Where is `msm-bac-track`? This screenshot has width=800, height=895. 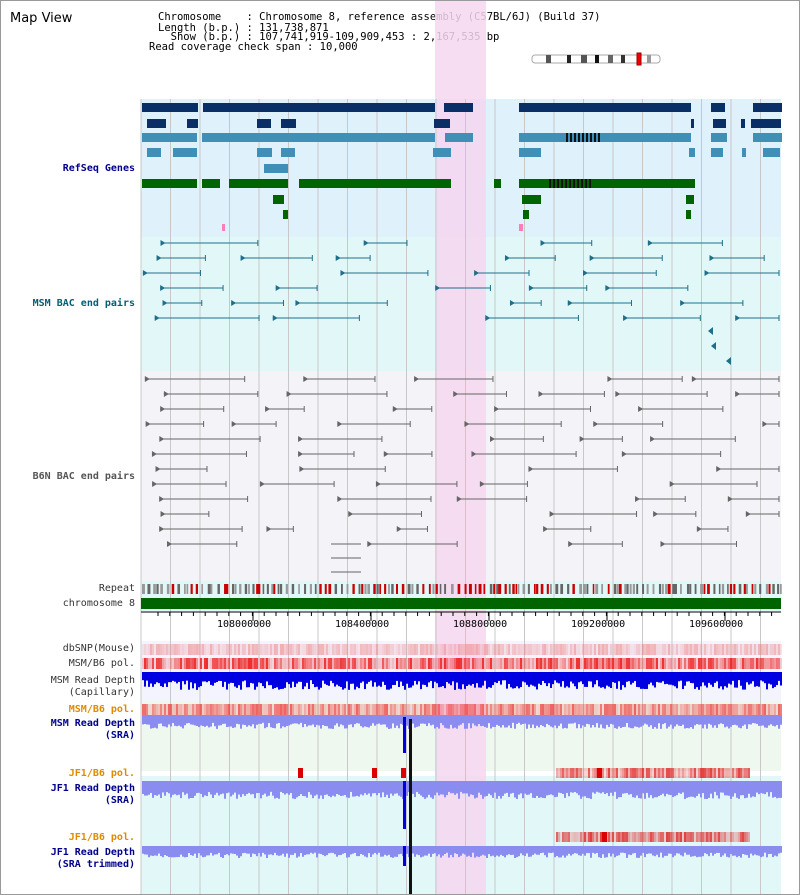
msm-bac-track is located at coordinates (461, 302).